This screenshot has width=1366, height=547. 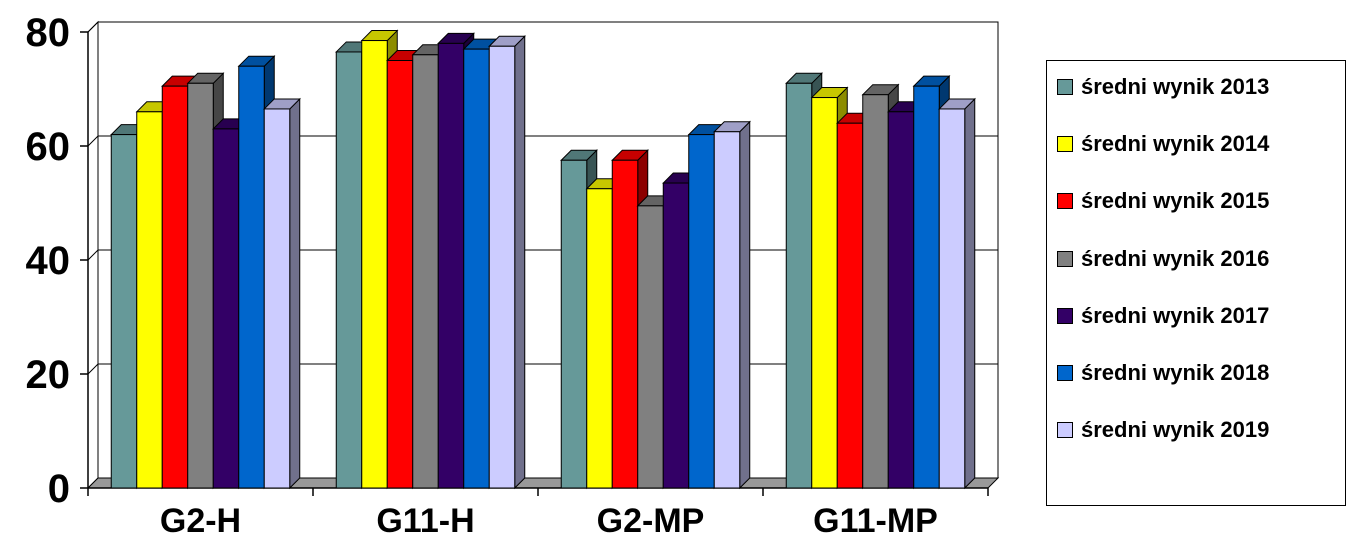 What do you see at coordinates (542, 27) in the screenshot?
I see `gridline` at bounding box center [542, 27].